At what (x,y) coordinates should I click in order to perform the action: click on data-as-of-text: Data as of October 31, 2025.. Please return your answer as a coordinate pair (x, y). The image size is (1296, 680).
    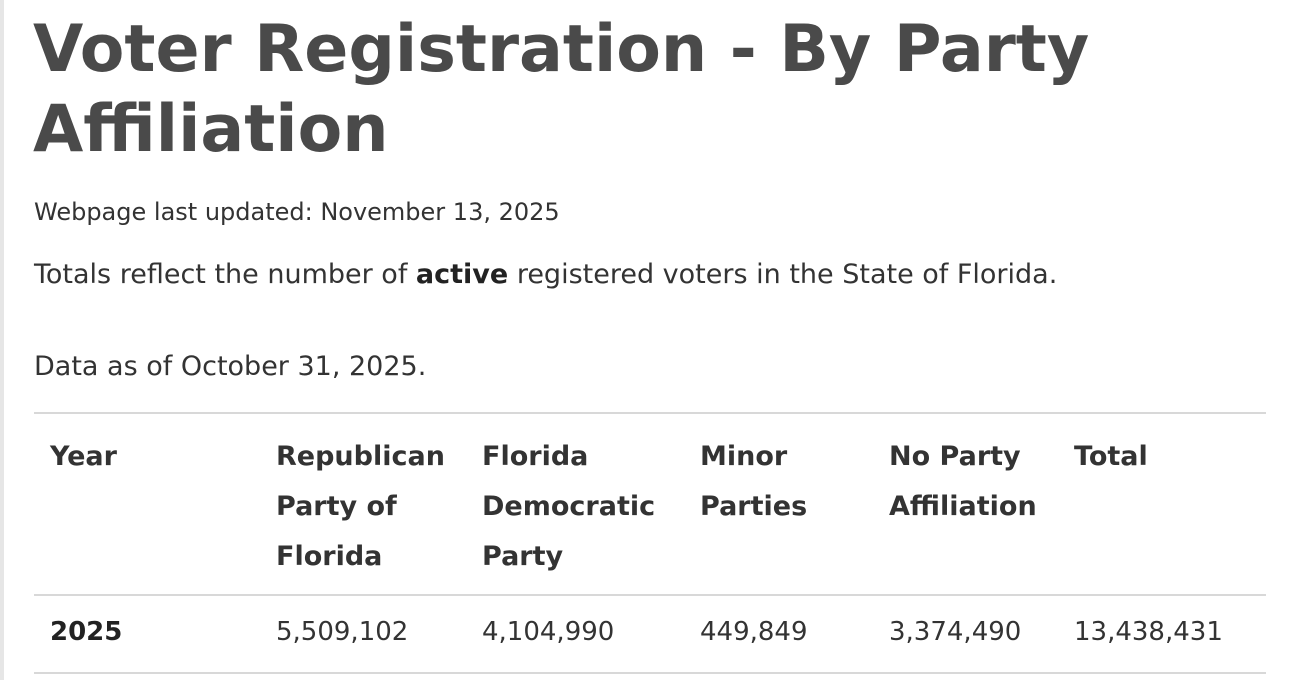
    Looking at the image, I should click on (230, 366).